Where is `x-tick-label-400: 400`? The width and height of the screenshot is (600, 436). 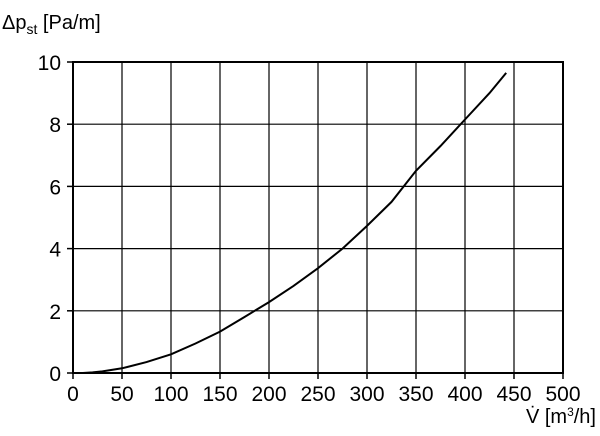 x-tick-label-400: 400 is located at coordinates (464, 394).